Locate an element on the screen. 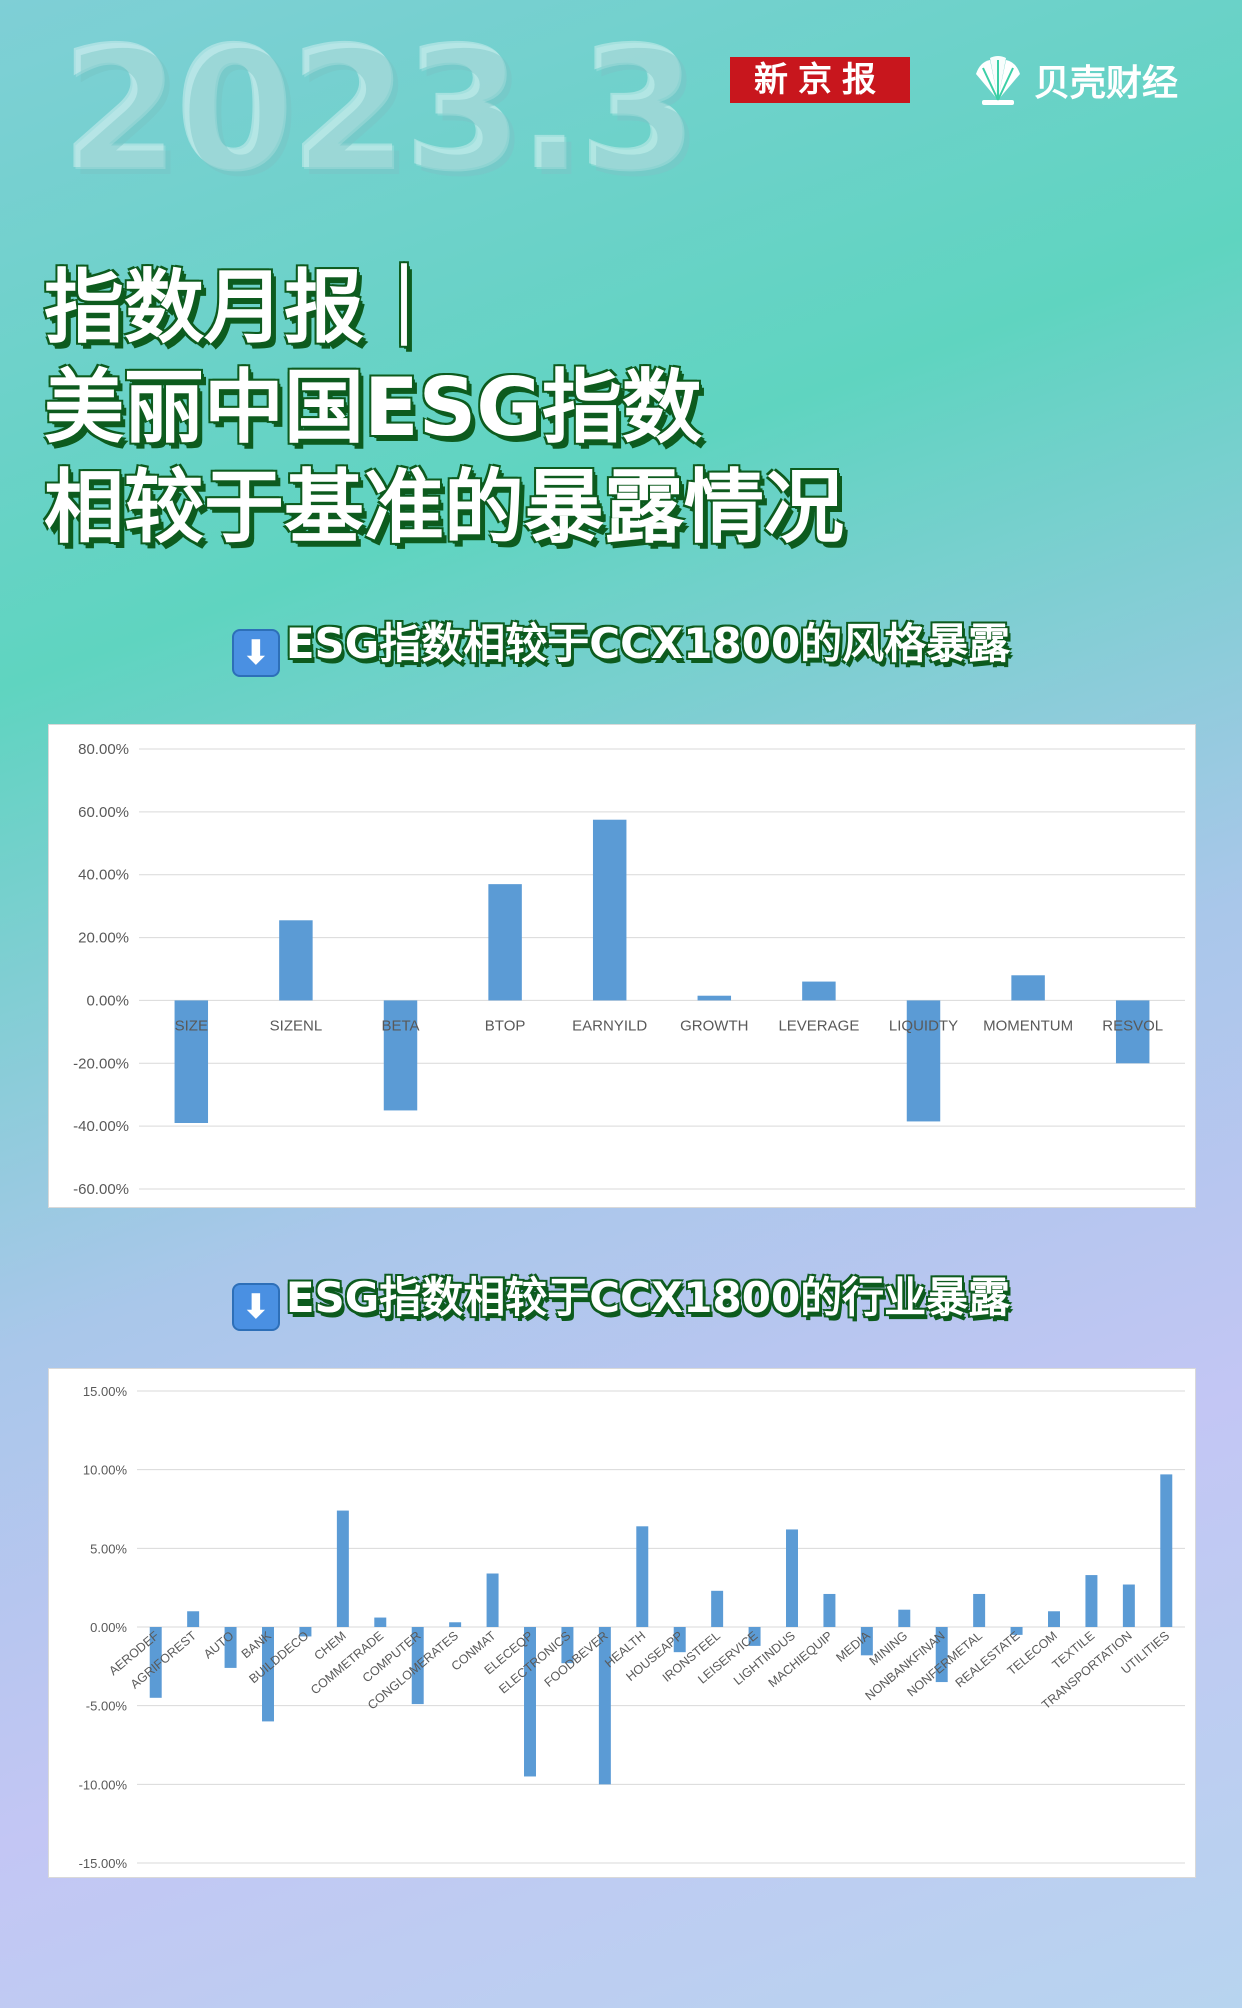  bar-textile is located at coordinates (1091, 1601).